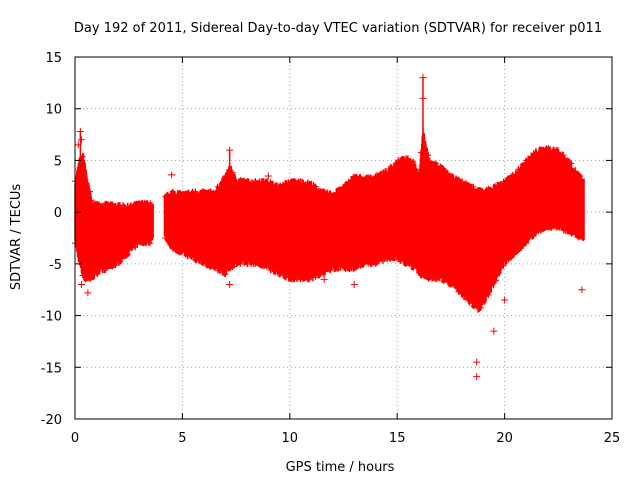 Image resolution: width=640 pixels, height=480 pixels. What do you see at coordinates (55, 265) in the screenshot?
I see `y-tick-label: -5` at bounding box center [55, 265].